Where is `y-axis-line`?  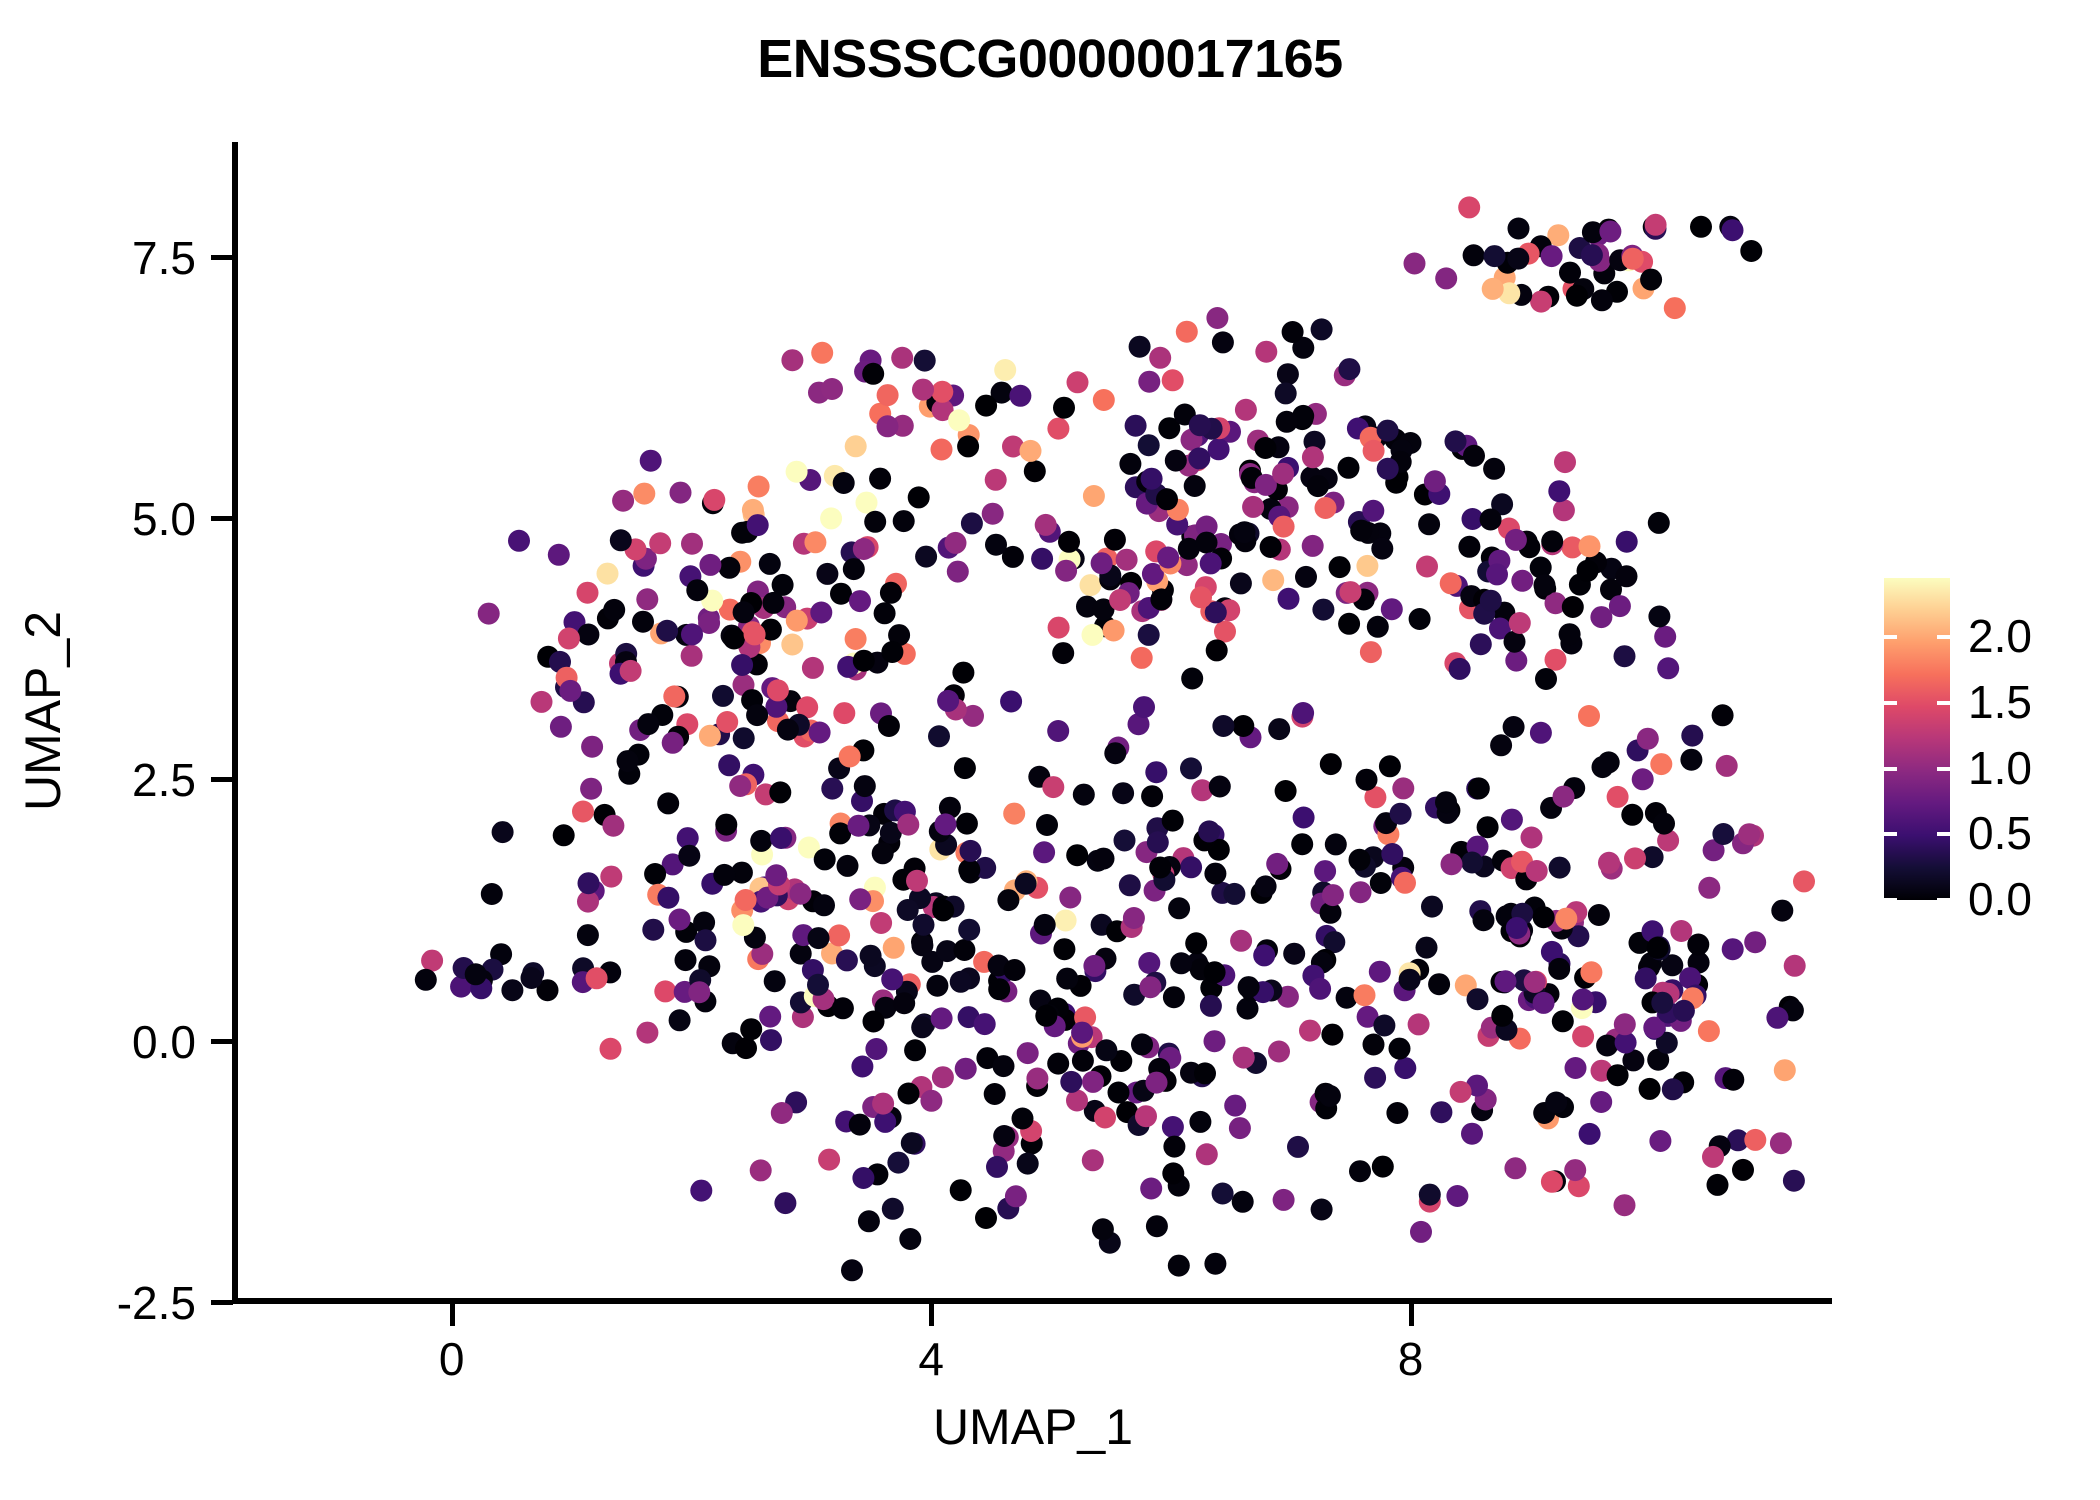 y-axis-line is located at coordinates (235, 723).